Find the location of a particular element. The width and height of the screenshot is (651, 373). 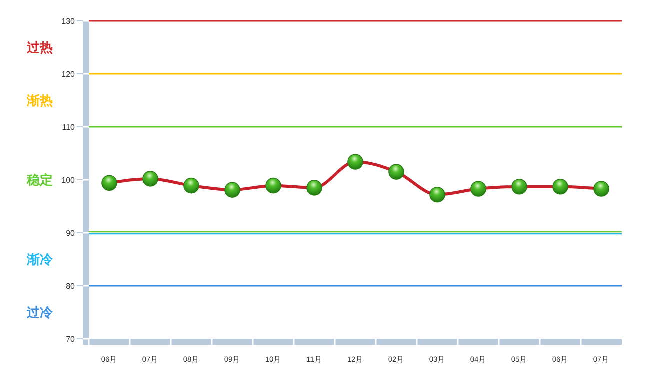

y-tick-label: 110 is located at coordinates (69, 127).